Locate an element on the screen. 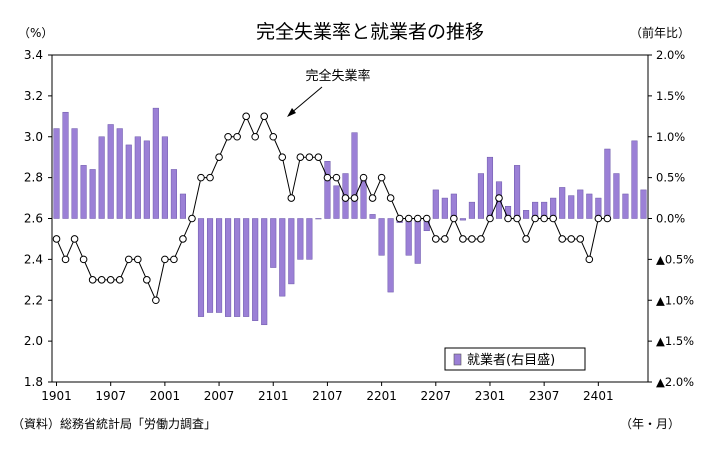 The height and width of the screenshot is (457, 720). legend-box is located at coordinates (515, 359).